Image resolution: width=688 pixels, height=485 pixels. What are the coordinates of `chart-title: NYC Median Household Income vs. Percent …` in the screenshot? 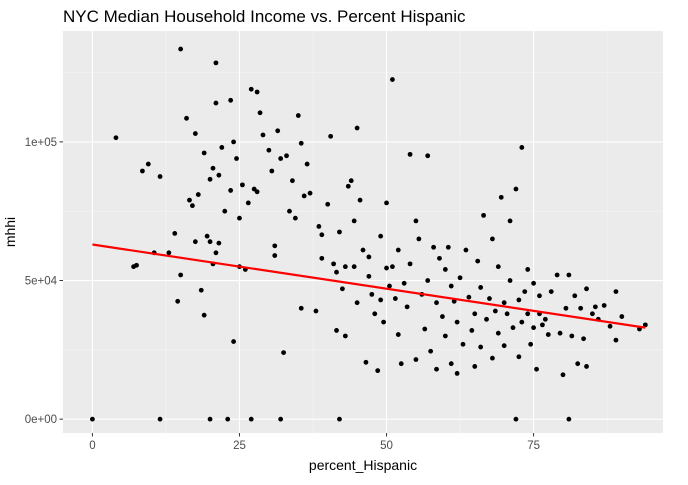 It's located at (264, 16).